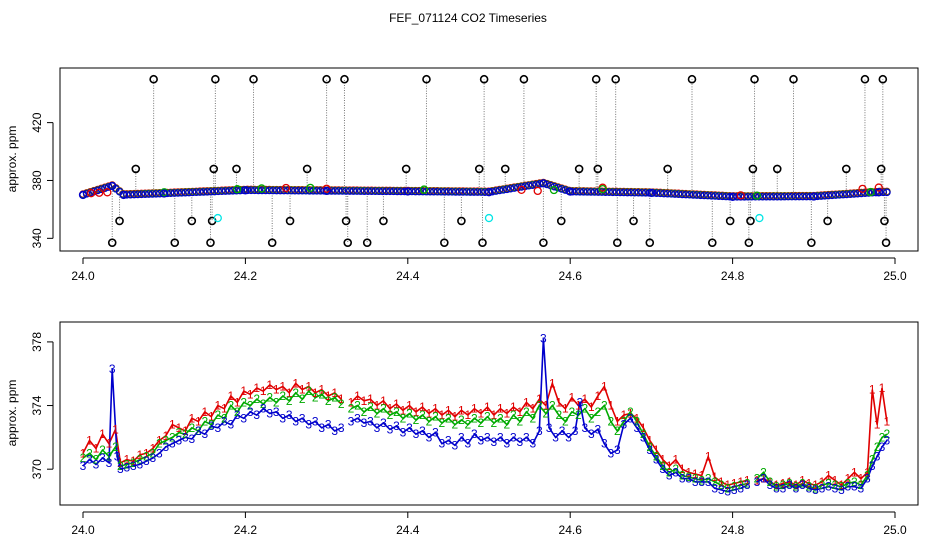 Image resolution: width=936 pixels, height=540 pixels. I want to click on bottom-y-tick-label: 378, so click(37, 342).